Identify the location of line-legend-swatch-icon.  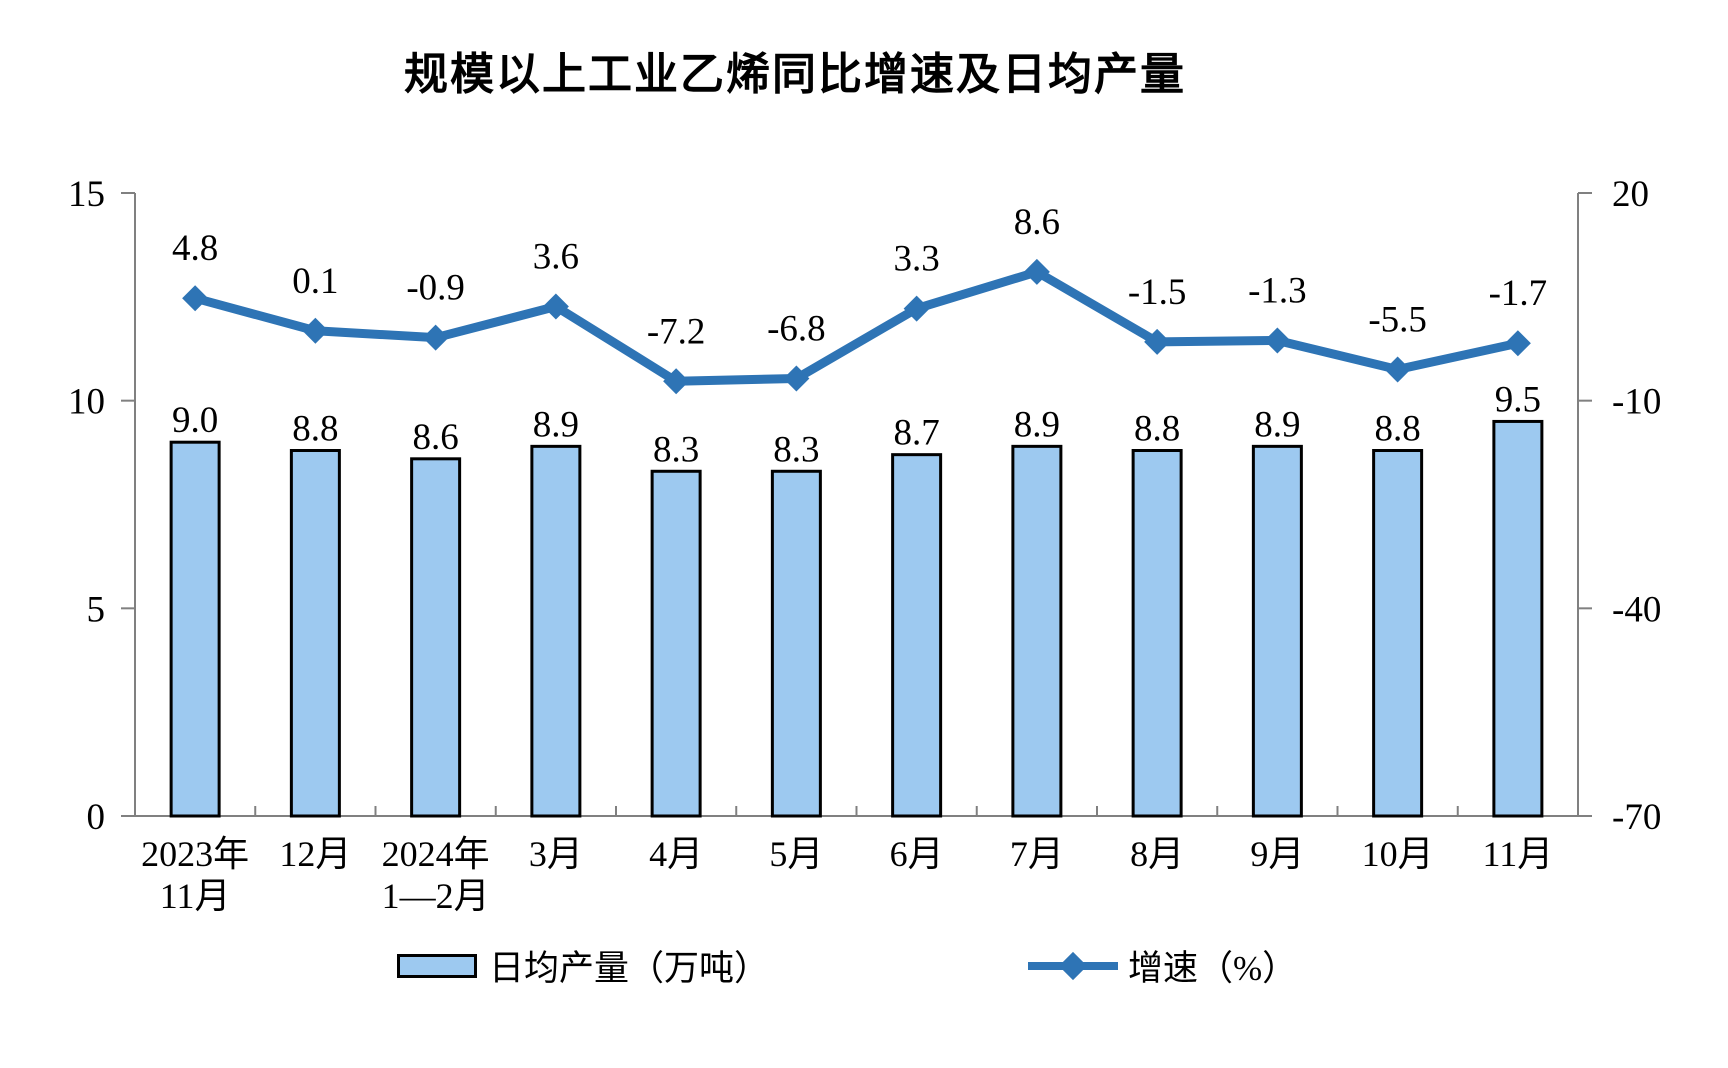
(1073, 965).